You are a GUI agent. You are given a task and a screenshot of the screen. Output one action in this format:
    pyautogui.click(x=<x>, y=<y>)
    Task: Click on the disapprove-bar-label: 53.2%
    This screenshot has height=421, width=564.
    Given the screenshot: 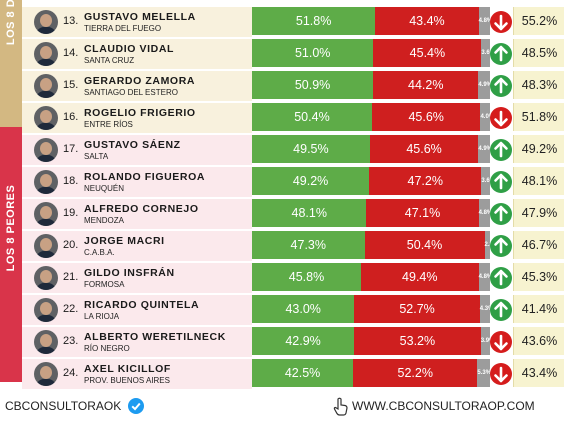 What is the action you would take?
    pyautogui.click(x=417, y=341)
    